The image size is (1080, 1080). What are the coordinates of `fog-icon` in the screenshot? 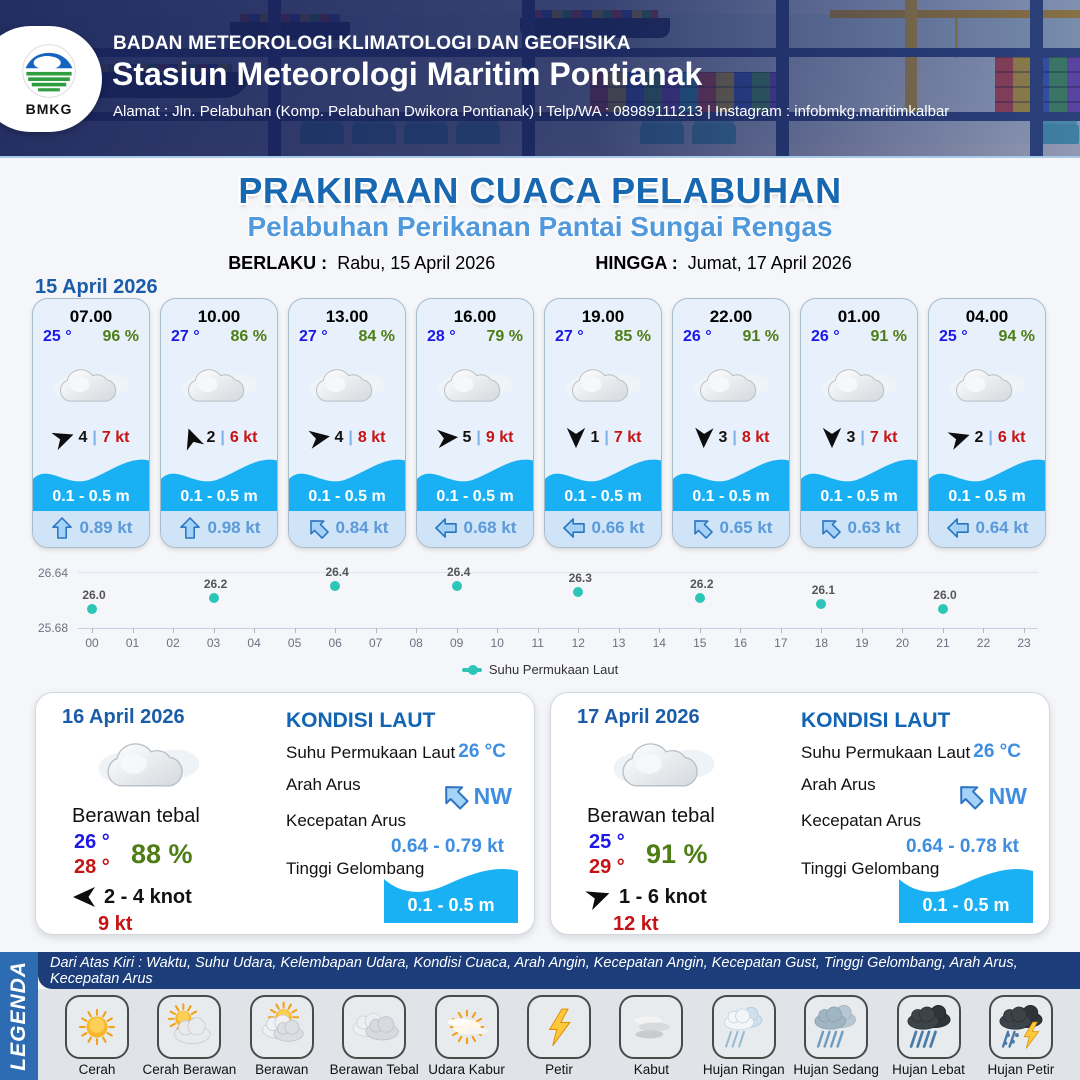 It's located at (651, 1027).